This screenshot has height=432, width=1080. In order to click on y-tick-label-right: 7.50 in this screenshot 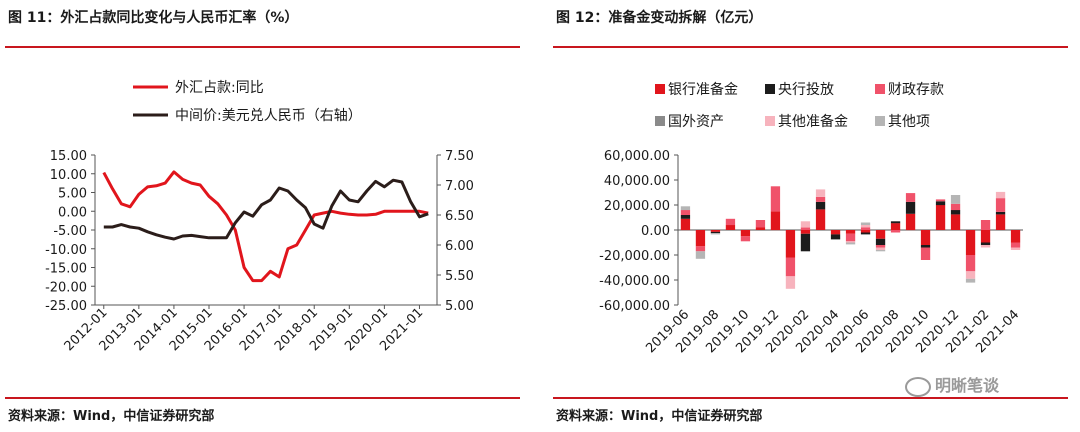, I will do `click(459, 156)`.